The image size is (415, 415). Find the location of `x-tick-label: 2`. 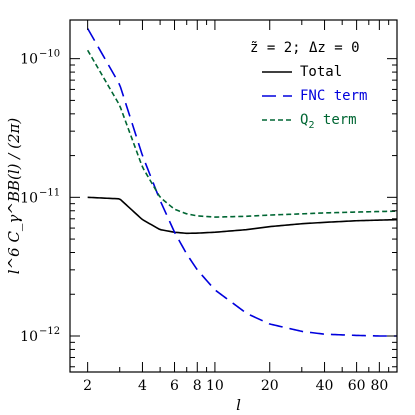

x-tick-label: 2 is located at coordinates (87, 386).